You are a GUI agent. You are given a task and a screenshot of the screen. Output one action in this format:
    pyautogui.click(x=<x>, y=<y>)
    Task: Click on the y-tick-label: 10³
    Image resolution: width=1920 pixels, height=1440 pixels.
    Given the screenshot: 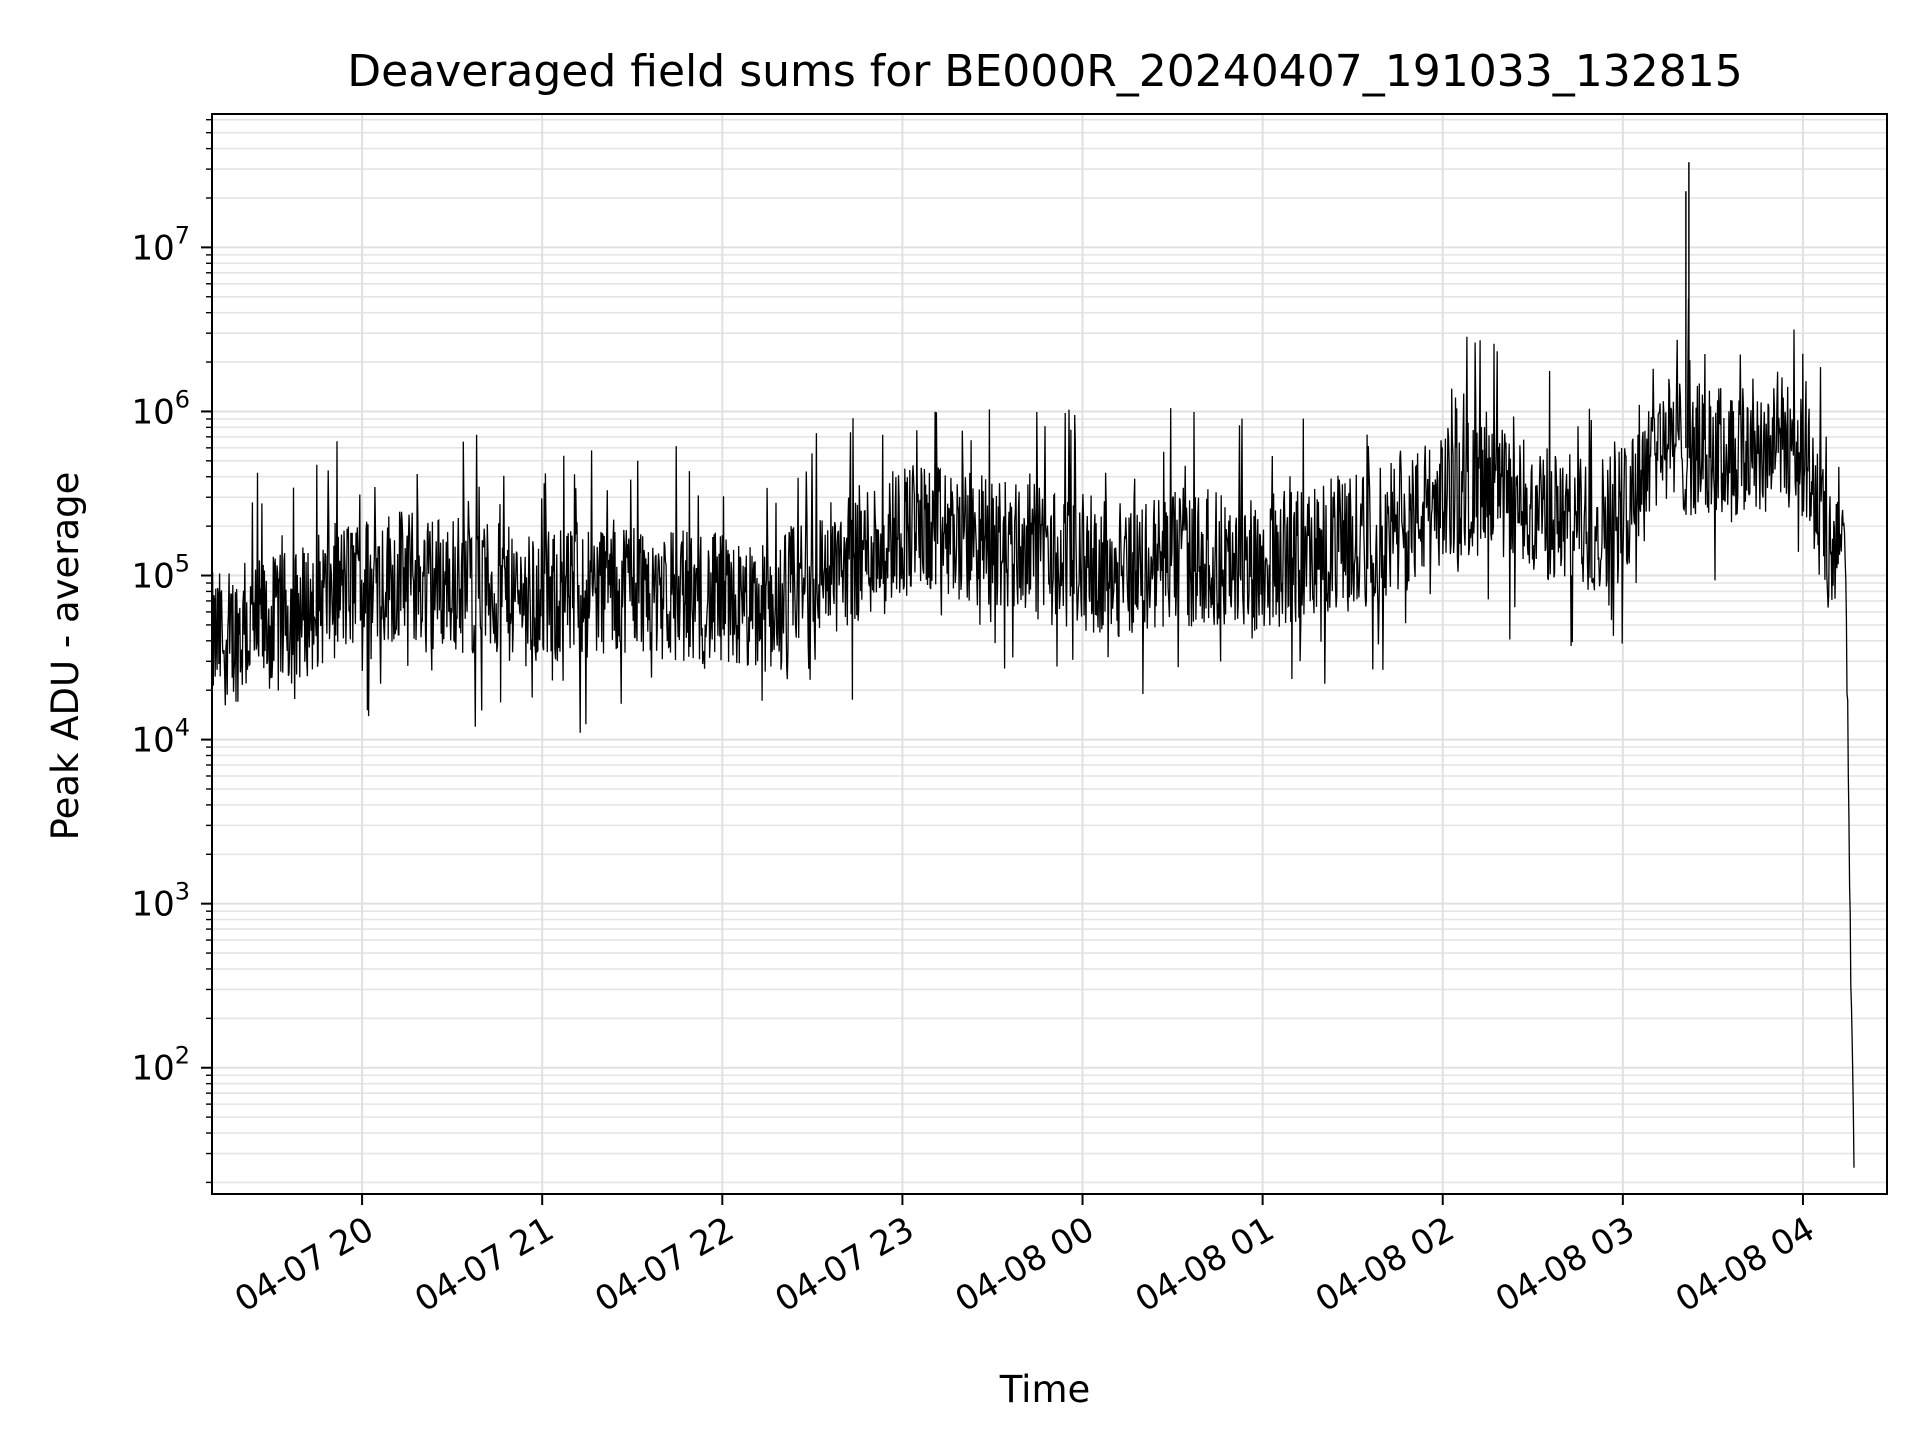 What is the action you would take?
    pyautogui.click(x=160, y=901)
    